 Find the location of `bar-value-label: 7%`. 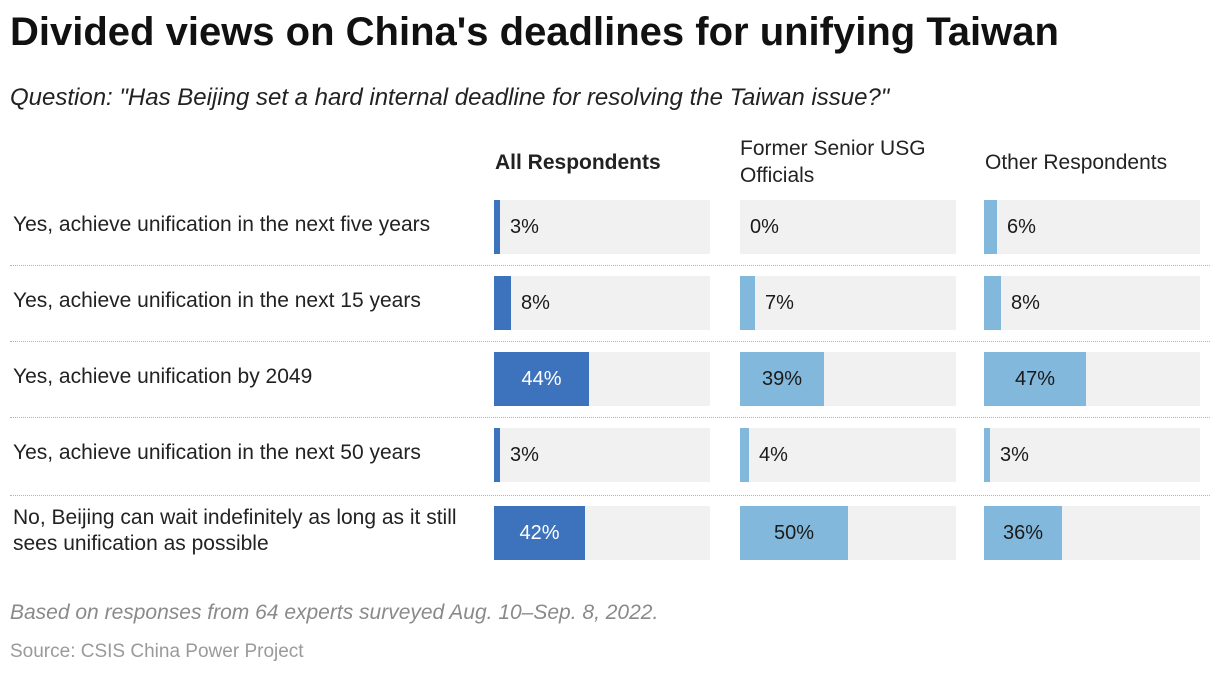

bar-value-label: 7% is located at coordinates (779, 303).